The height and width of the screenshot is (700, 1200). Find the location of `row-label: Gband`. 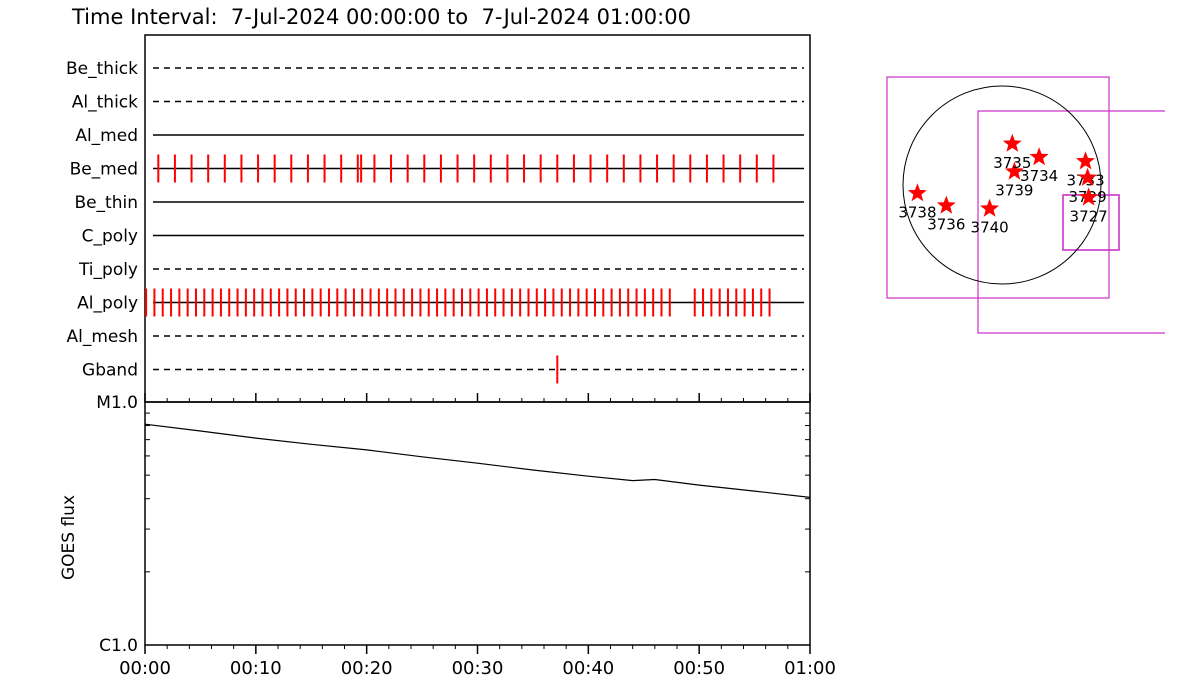

row-label: Gband is located at coordinates (110, 371).